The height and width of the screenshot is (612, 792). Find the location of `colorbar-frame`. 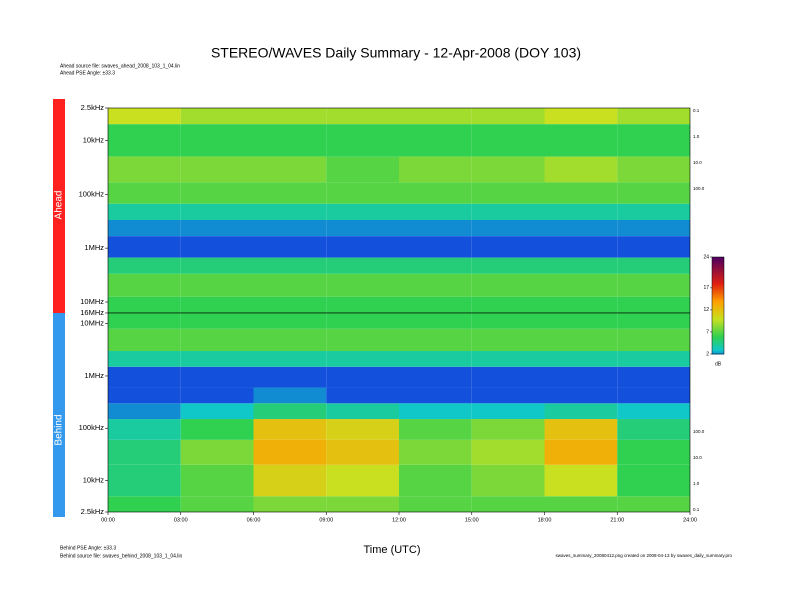

colorbar-frame is located at coordinates (718, 305).